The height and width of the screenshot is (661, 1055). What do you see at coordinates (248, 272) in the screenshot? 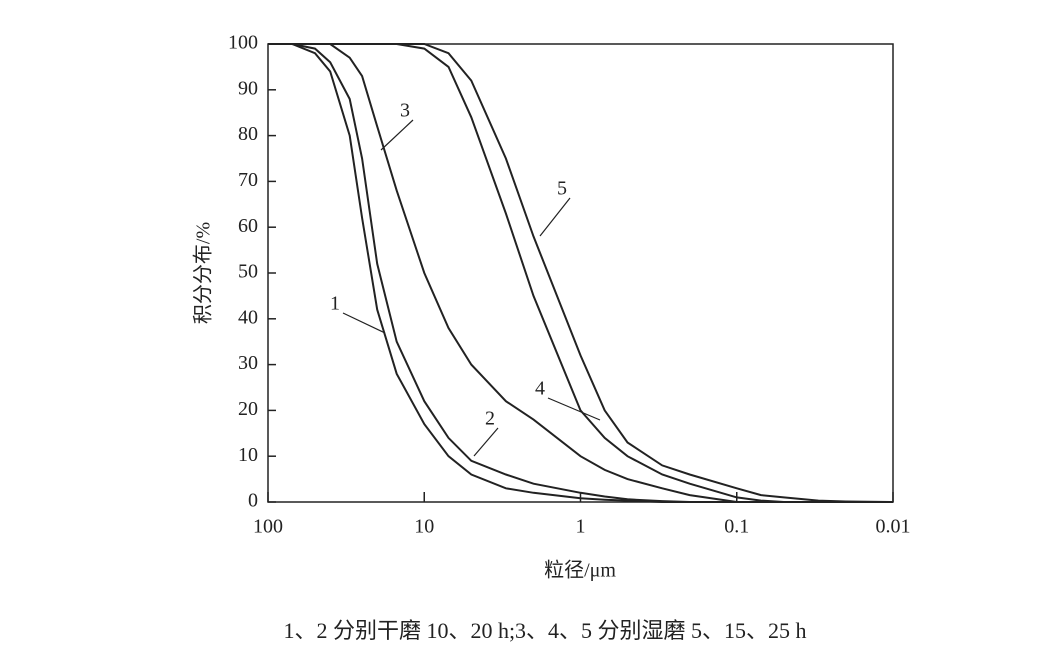
I see `y-tick-label: 50` at bounding box center [248, 272].